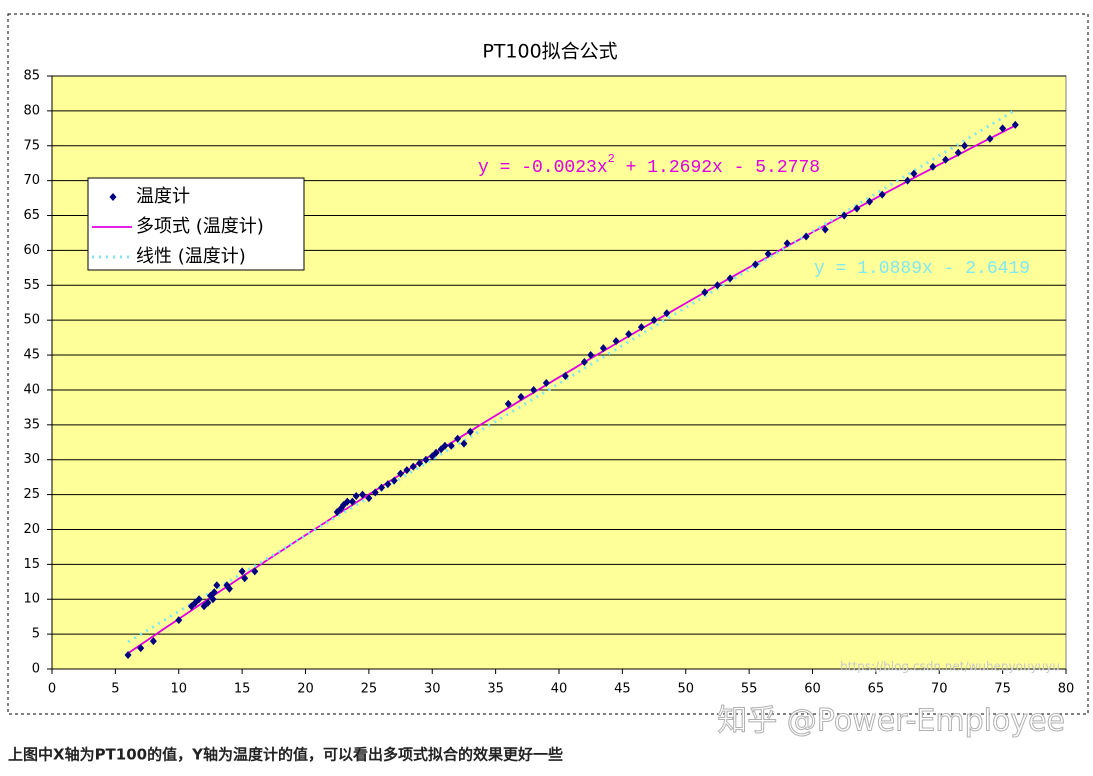 Image resolution: width=1093 pixels, height=776 pixels. Describe the element at coordinates (31, 355) in the screenshot. I see `y-tick-label: 45` at that location.